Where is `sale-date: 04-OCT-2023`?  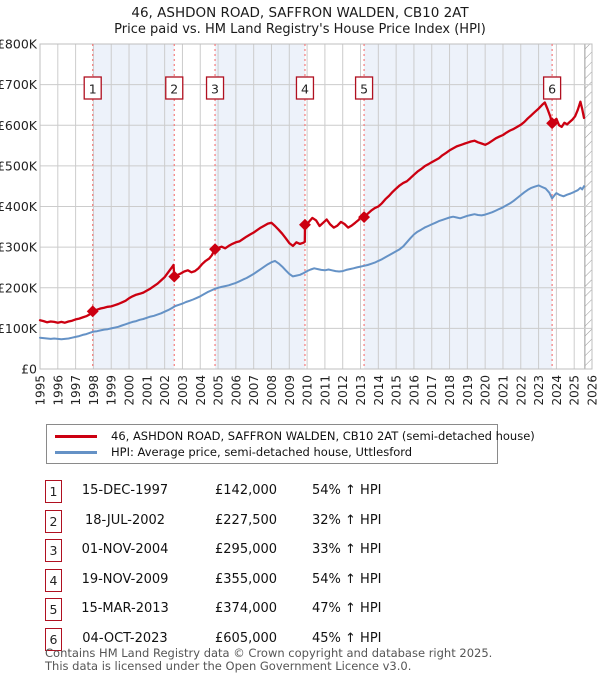 sale-date: 04-OCT-2023 is located at coordinates (125, 638).